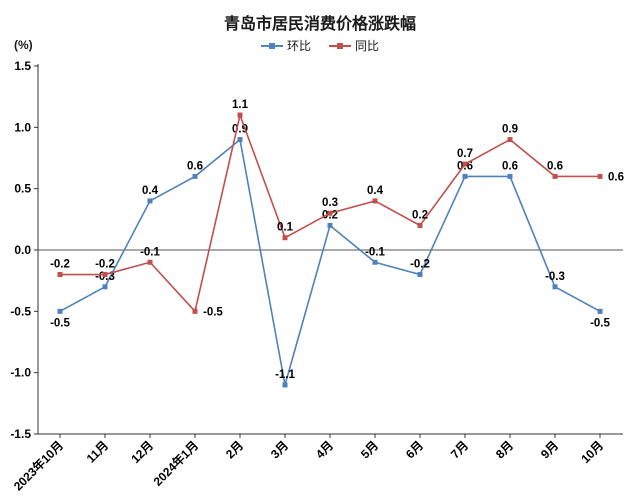 This screenshot has height=499, width=640. Describe the element at coordinates (367, 46) in the screenshot. I see `legend-label-yoy: 同比` at that location.